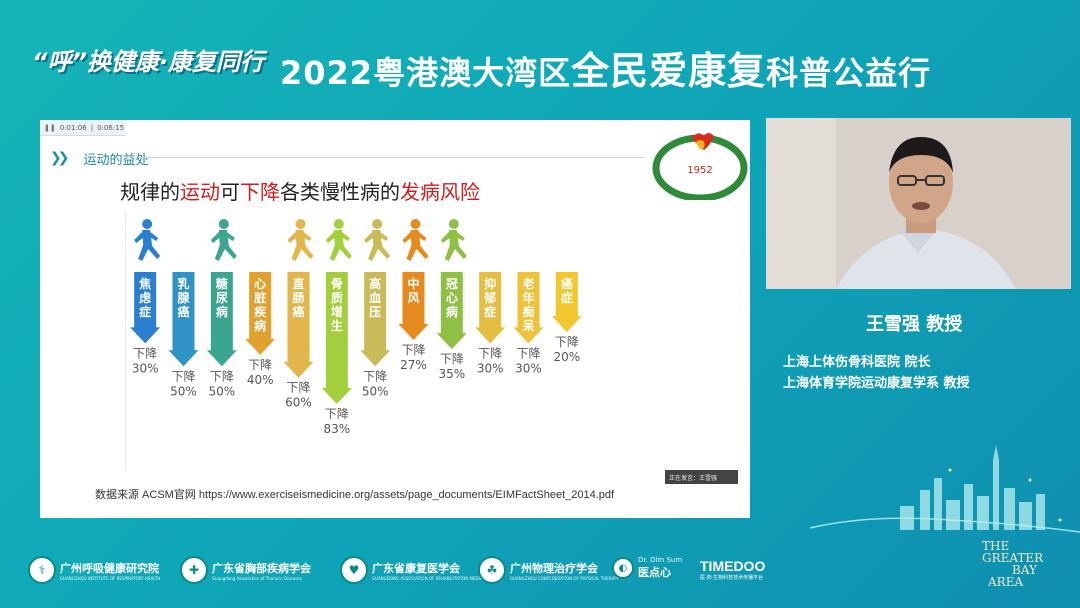  What do you see at coordinates (732, 578) in the screenshot?
I see `timedoo-tagline: 医·药·生物科技技术传播平台` at bounding box center [732, 578].